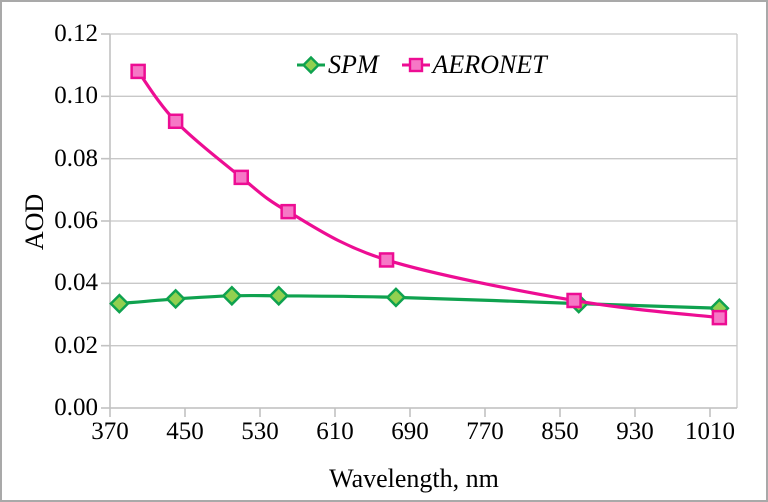 The width and height of the screenshot is (768, 502). What do you see at coordinates (353, 64) in the screenshot?
I see `legend-label-spm: SPM` at bounding box center [353, 64].